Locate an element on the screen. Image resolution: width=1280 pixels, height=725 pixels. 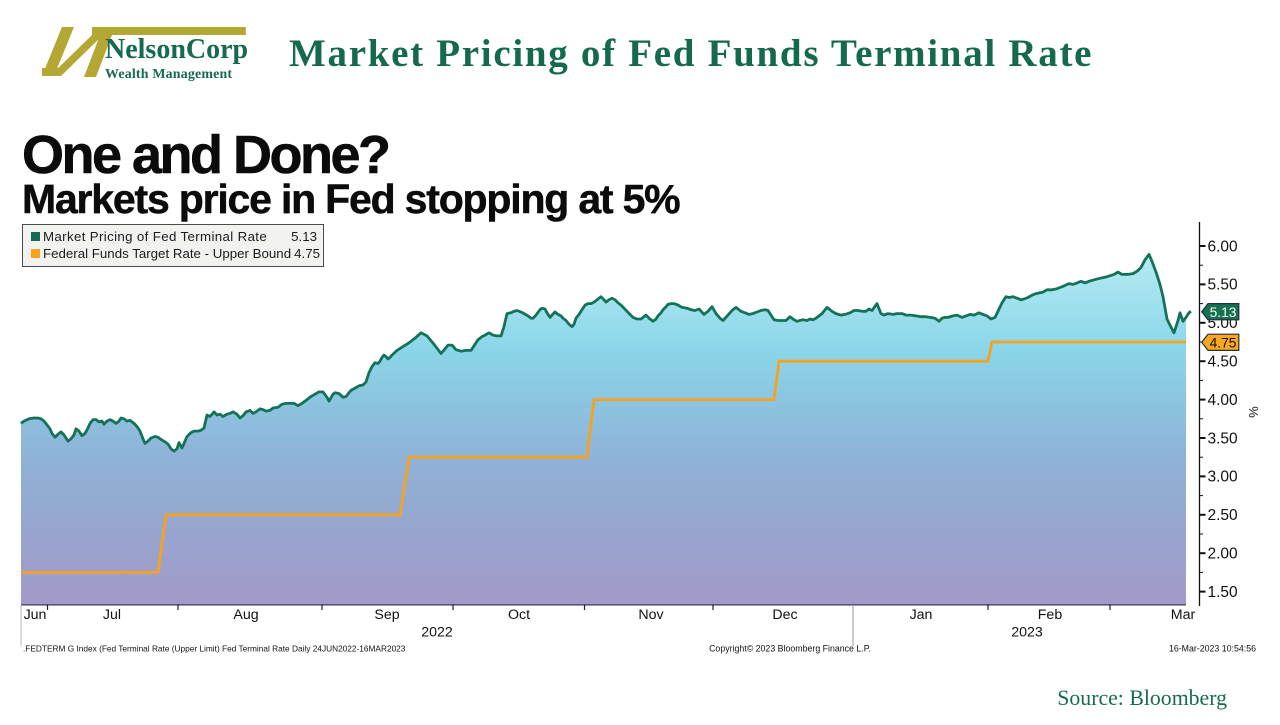
svg-text: Nov is located at coordinates (651, 615).